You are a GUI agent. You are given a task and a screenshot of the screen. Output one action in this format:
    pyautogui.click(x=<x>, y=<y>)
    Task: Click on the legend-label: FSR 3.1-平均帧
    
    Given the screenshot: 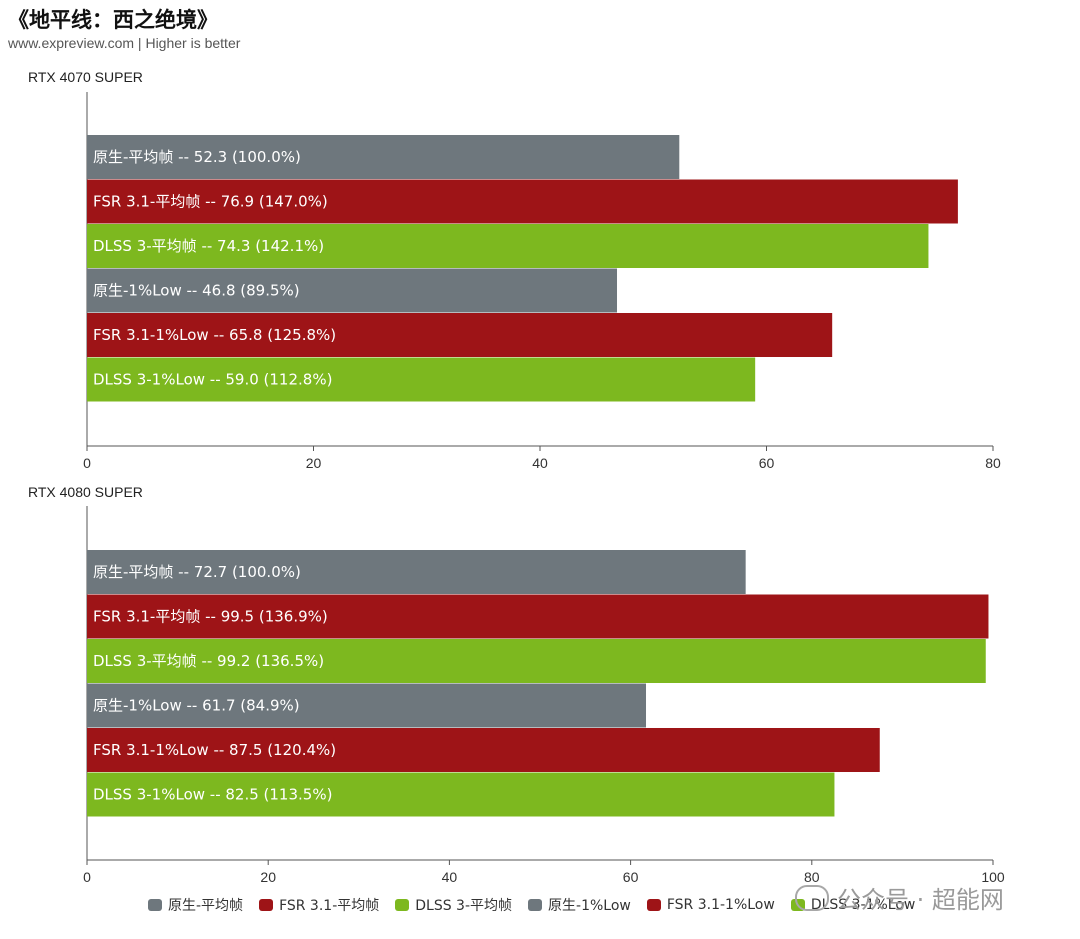 What is the action you would take?
    pyautogui.click(x=329, y=906)
    